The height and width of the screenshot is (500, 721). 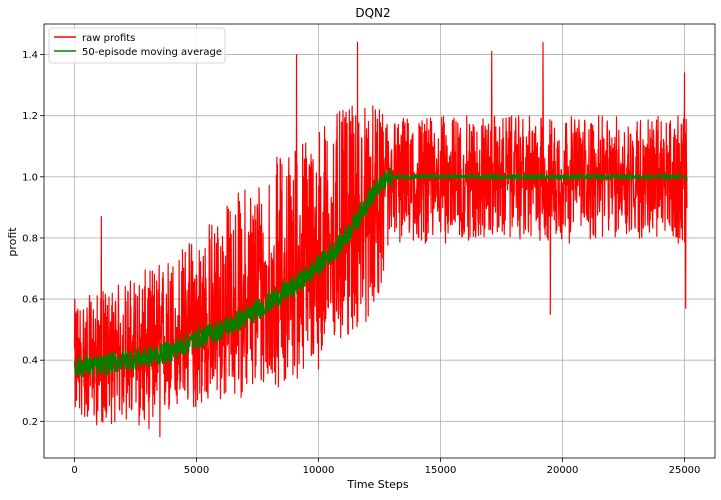 I want to click on x-tick-label: 15000, so click(x=441, y=470).